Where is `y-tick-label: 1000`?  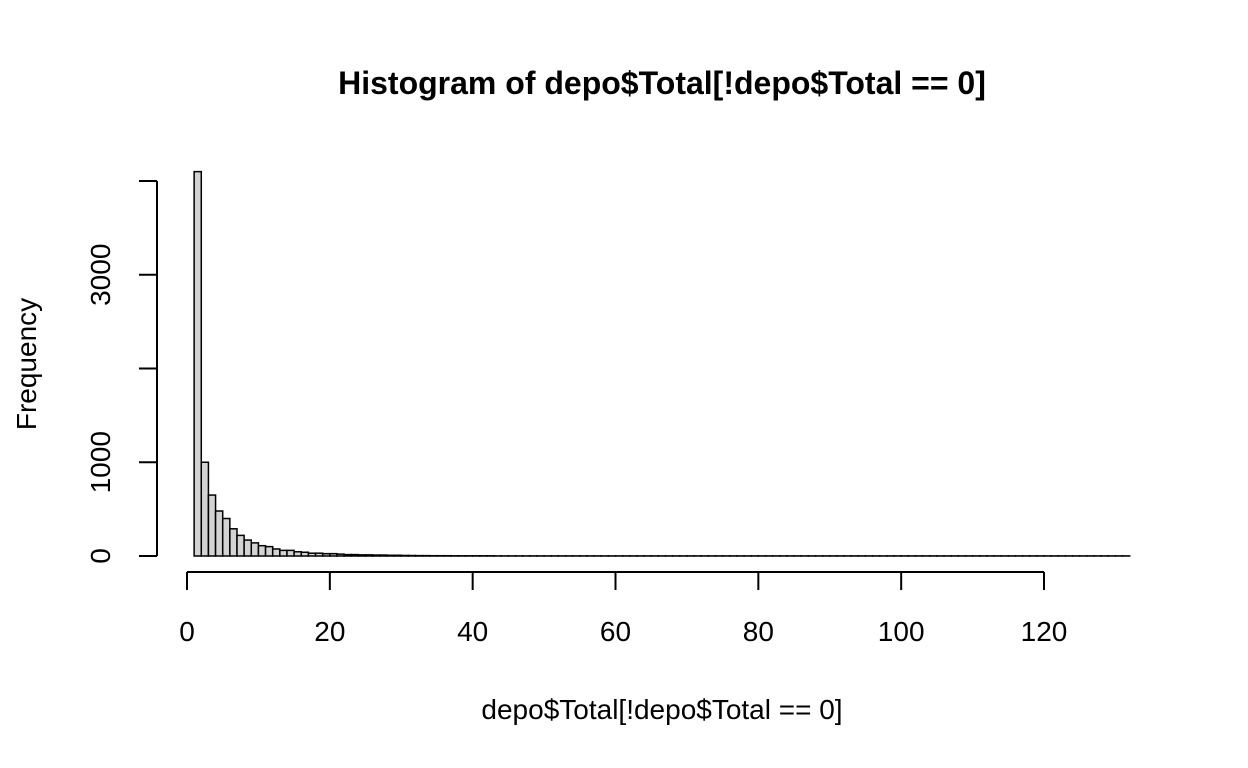
y-tick-label: 1000 is located at coordinates (100, 462).